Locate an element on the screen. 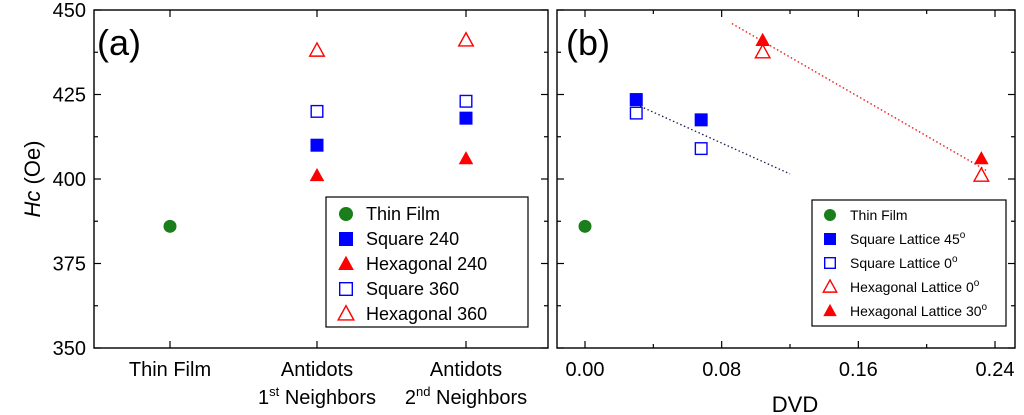  x-tick-label: 0.08 is located at coordinates (721, 370).